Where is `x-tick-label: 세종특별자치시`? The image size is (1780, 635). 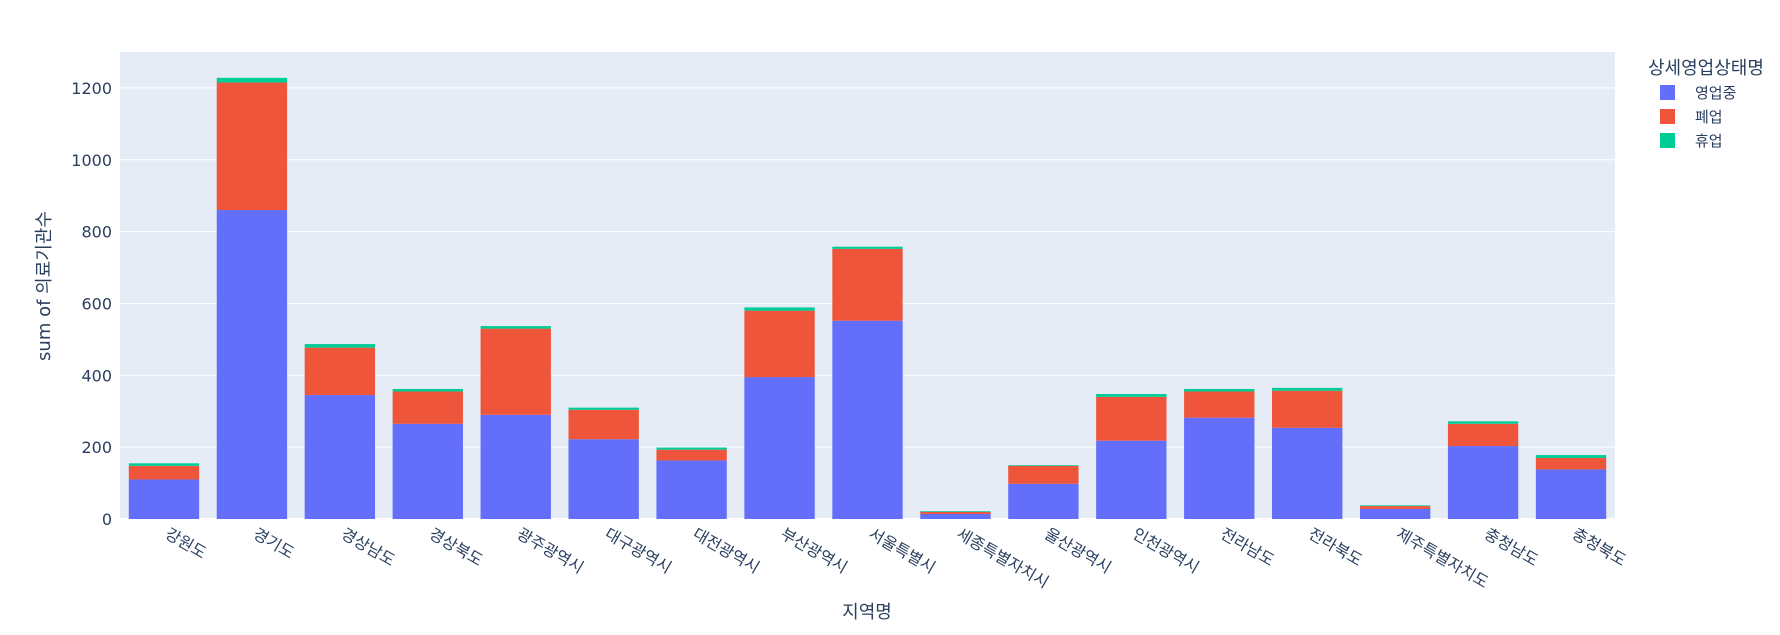
x-tick-label: 세종특별자치시 is located at coordinates (1002, 558).